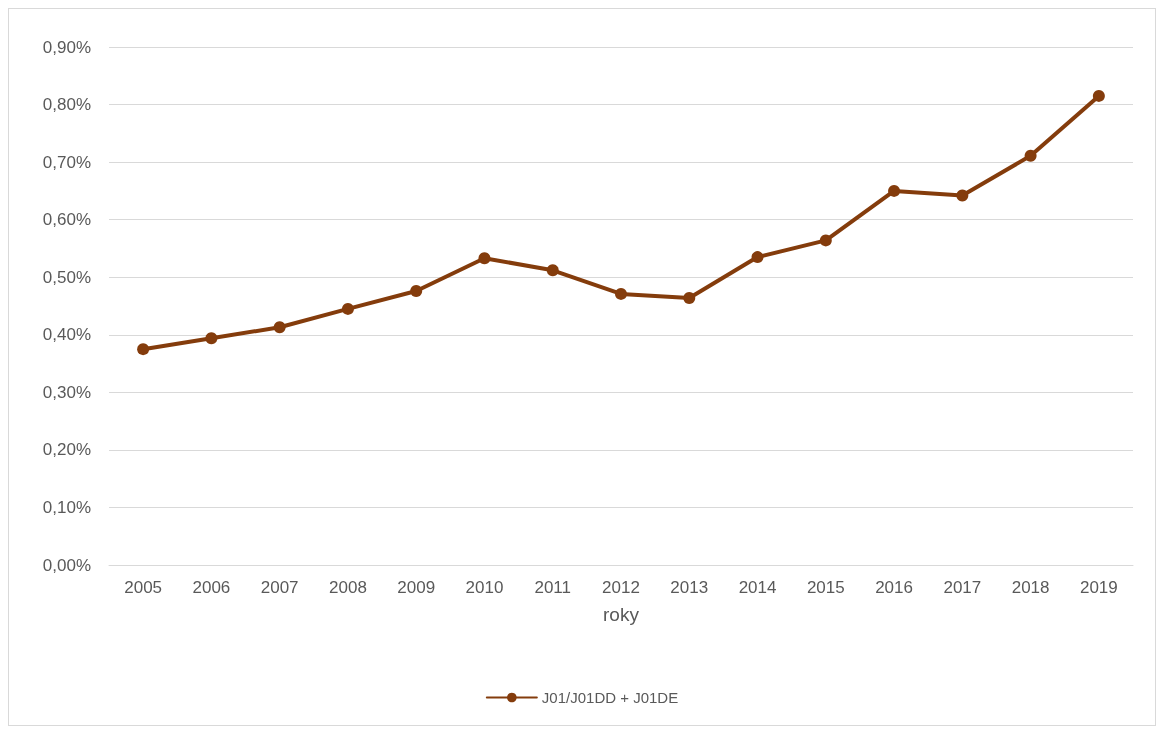 The image size is (1165, 735). I want to click on x-tick-label: 2006, so click(211, 587).